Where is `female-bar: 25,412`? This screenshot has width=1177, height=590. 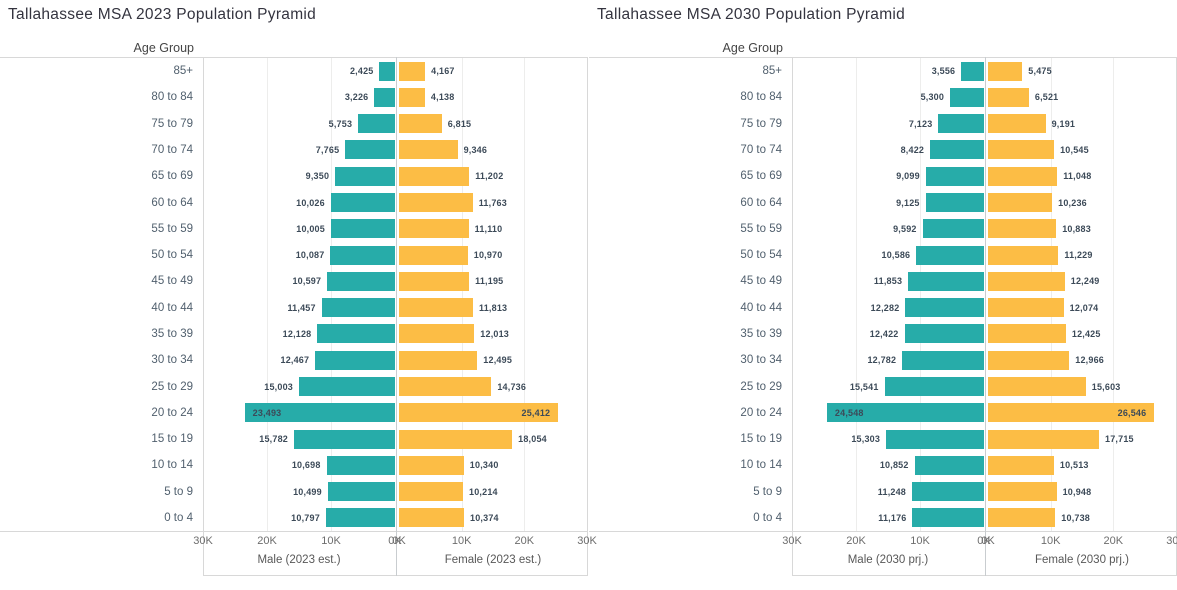 female-bar: 25,412 is located at coordinates (479, 413).